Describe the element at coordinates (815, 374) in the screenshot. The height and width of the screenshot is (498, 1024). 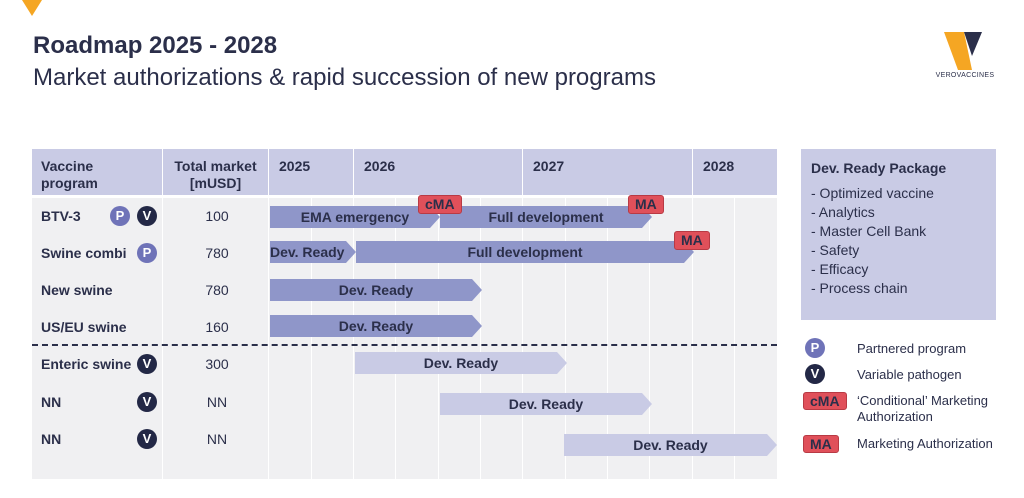
I see `legend-variable-icon: V` at that location.